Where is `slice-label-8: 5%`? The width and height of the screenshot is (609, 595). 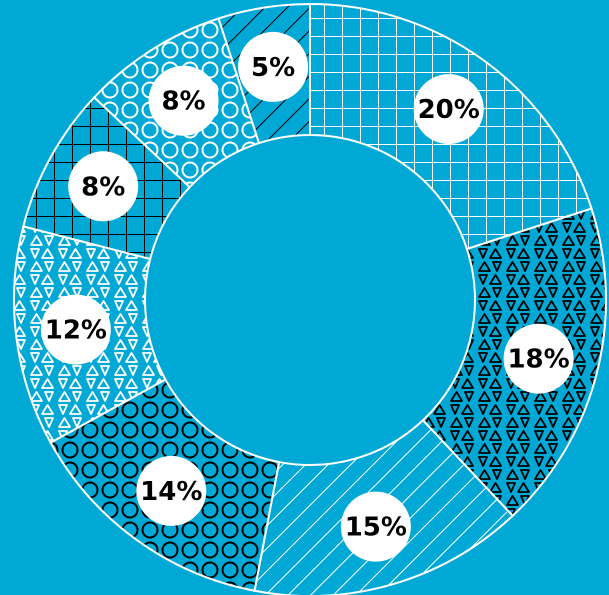 slice-label-8: 5% is located at coordinates (273, 68).